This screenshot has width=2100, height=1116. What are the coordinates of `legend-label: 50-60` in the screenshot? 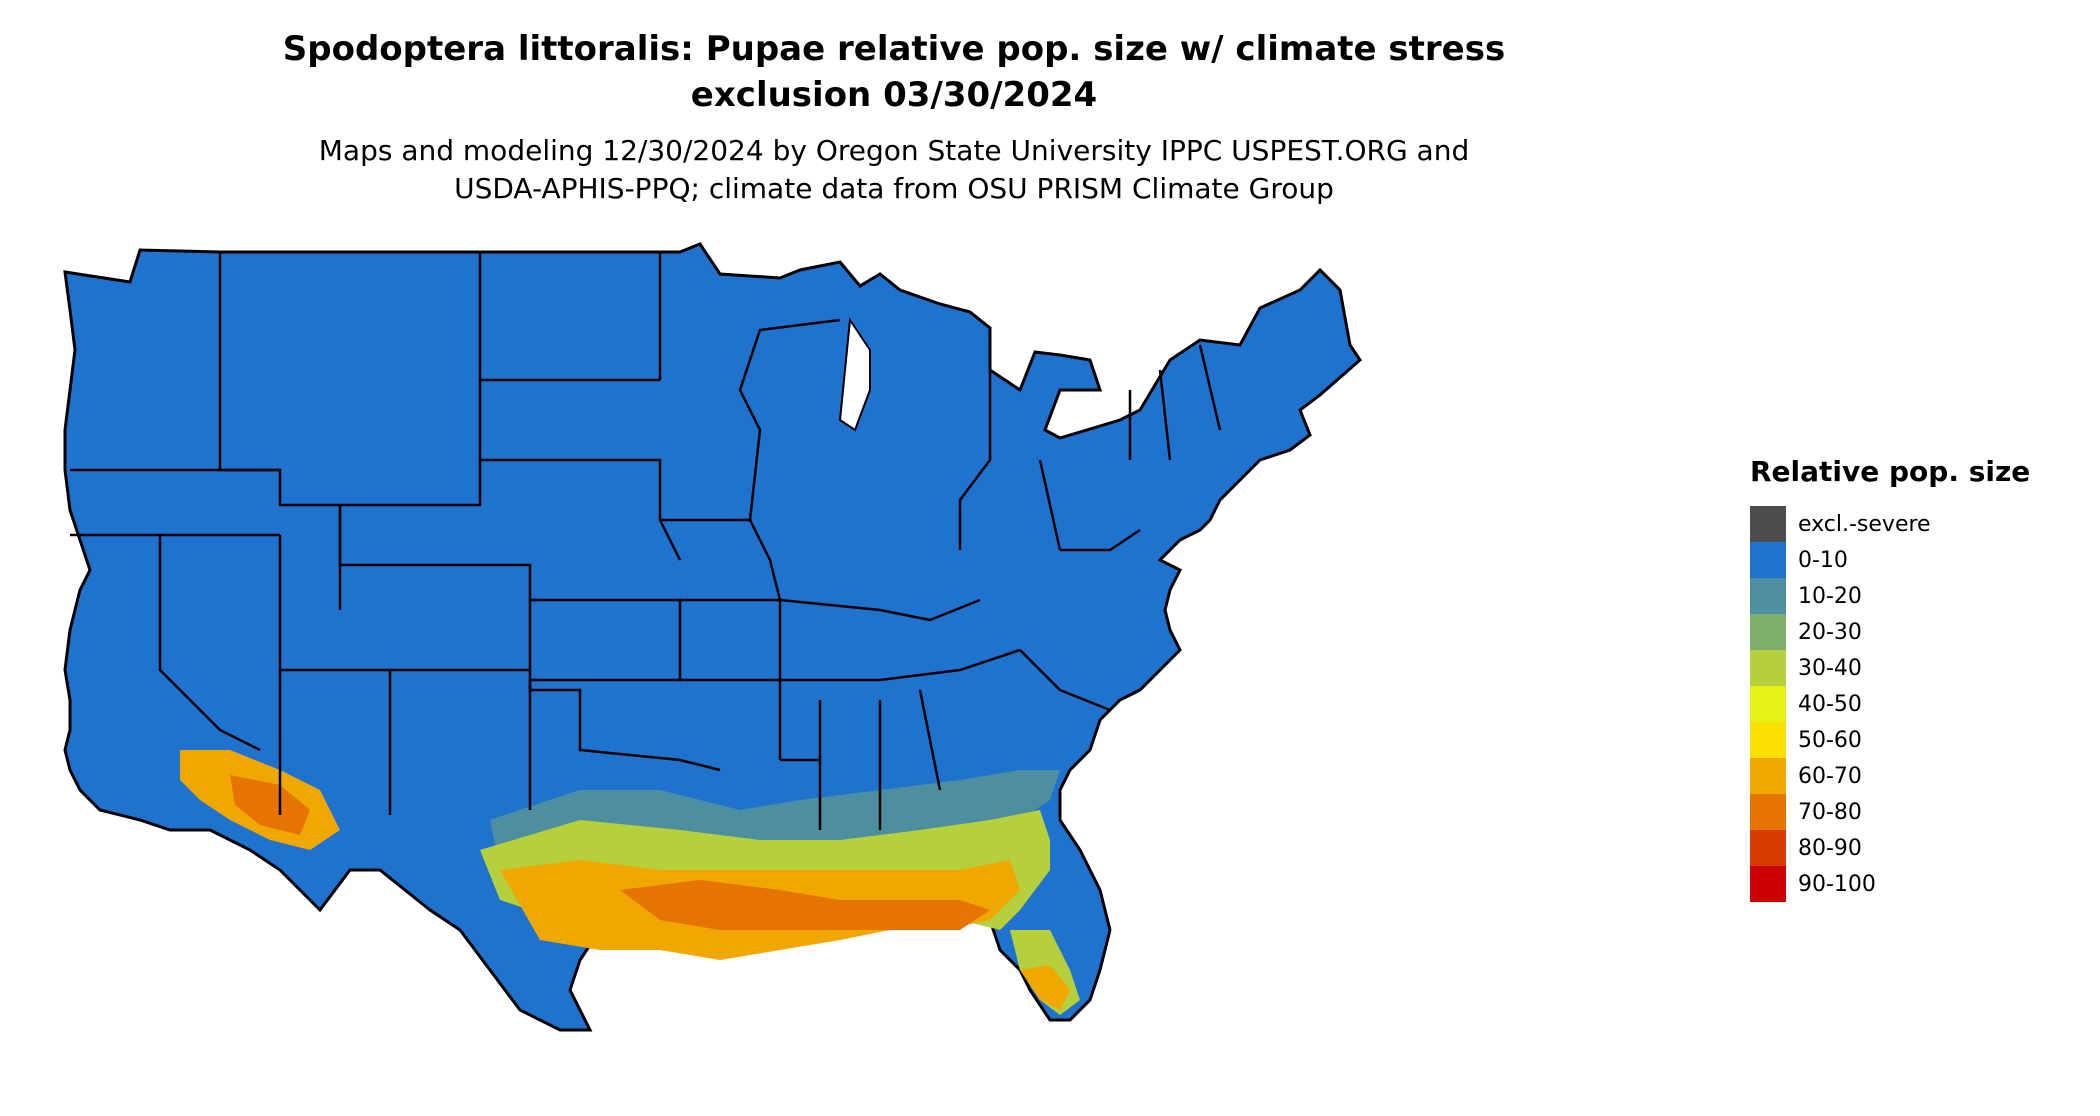 It's located at (1830, 740).